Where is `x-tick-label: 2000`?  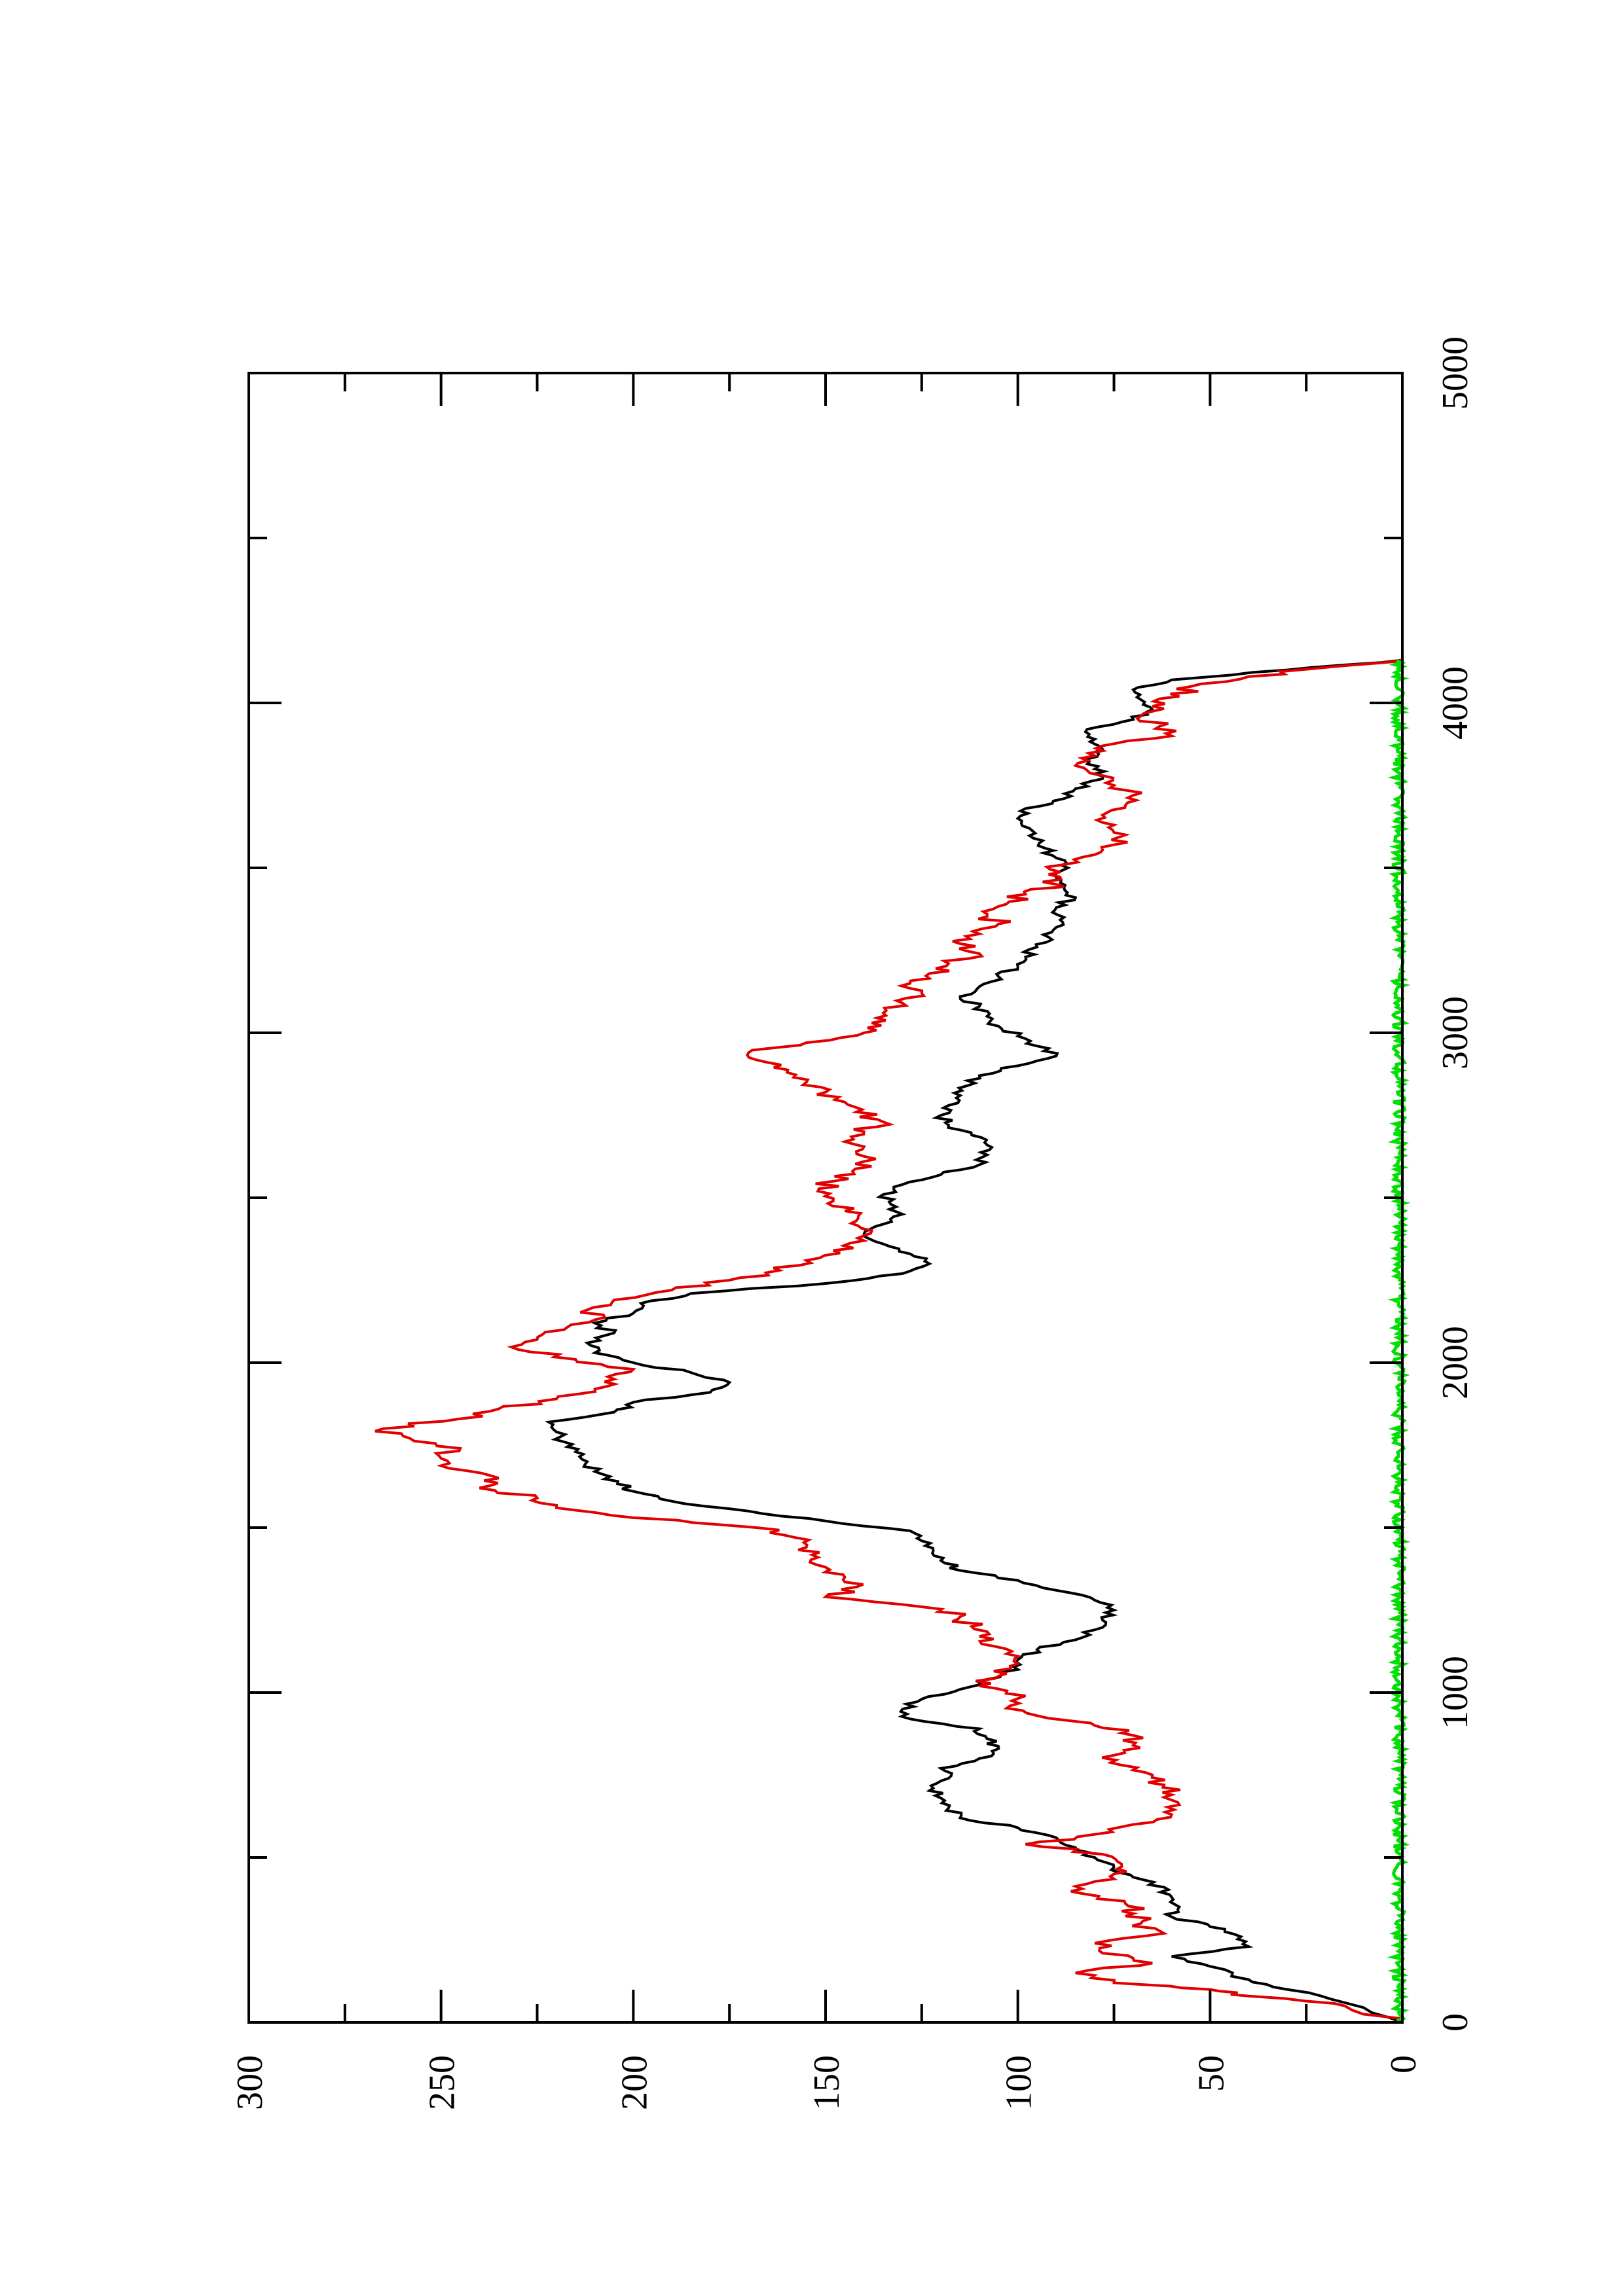 x-tick-label: 2000 is located at coordinates (1455, 1362).